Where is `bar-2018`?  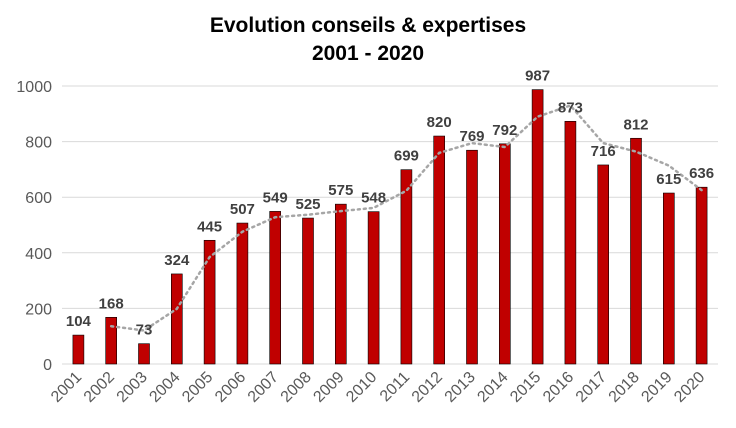 bar-2018 is located at coordinates (636, 251).